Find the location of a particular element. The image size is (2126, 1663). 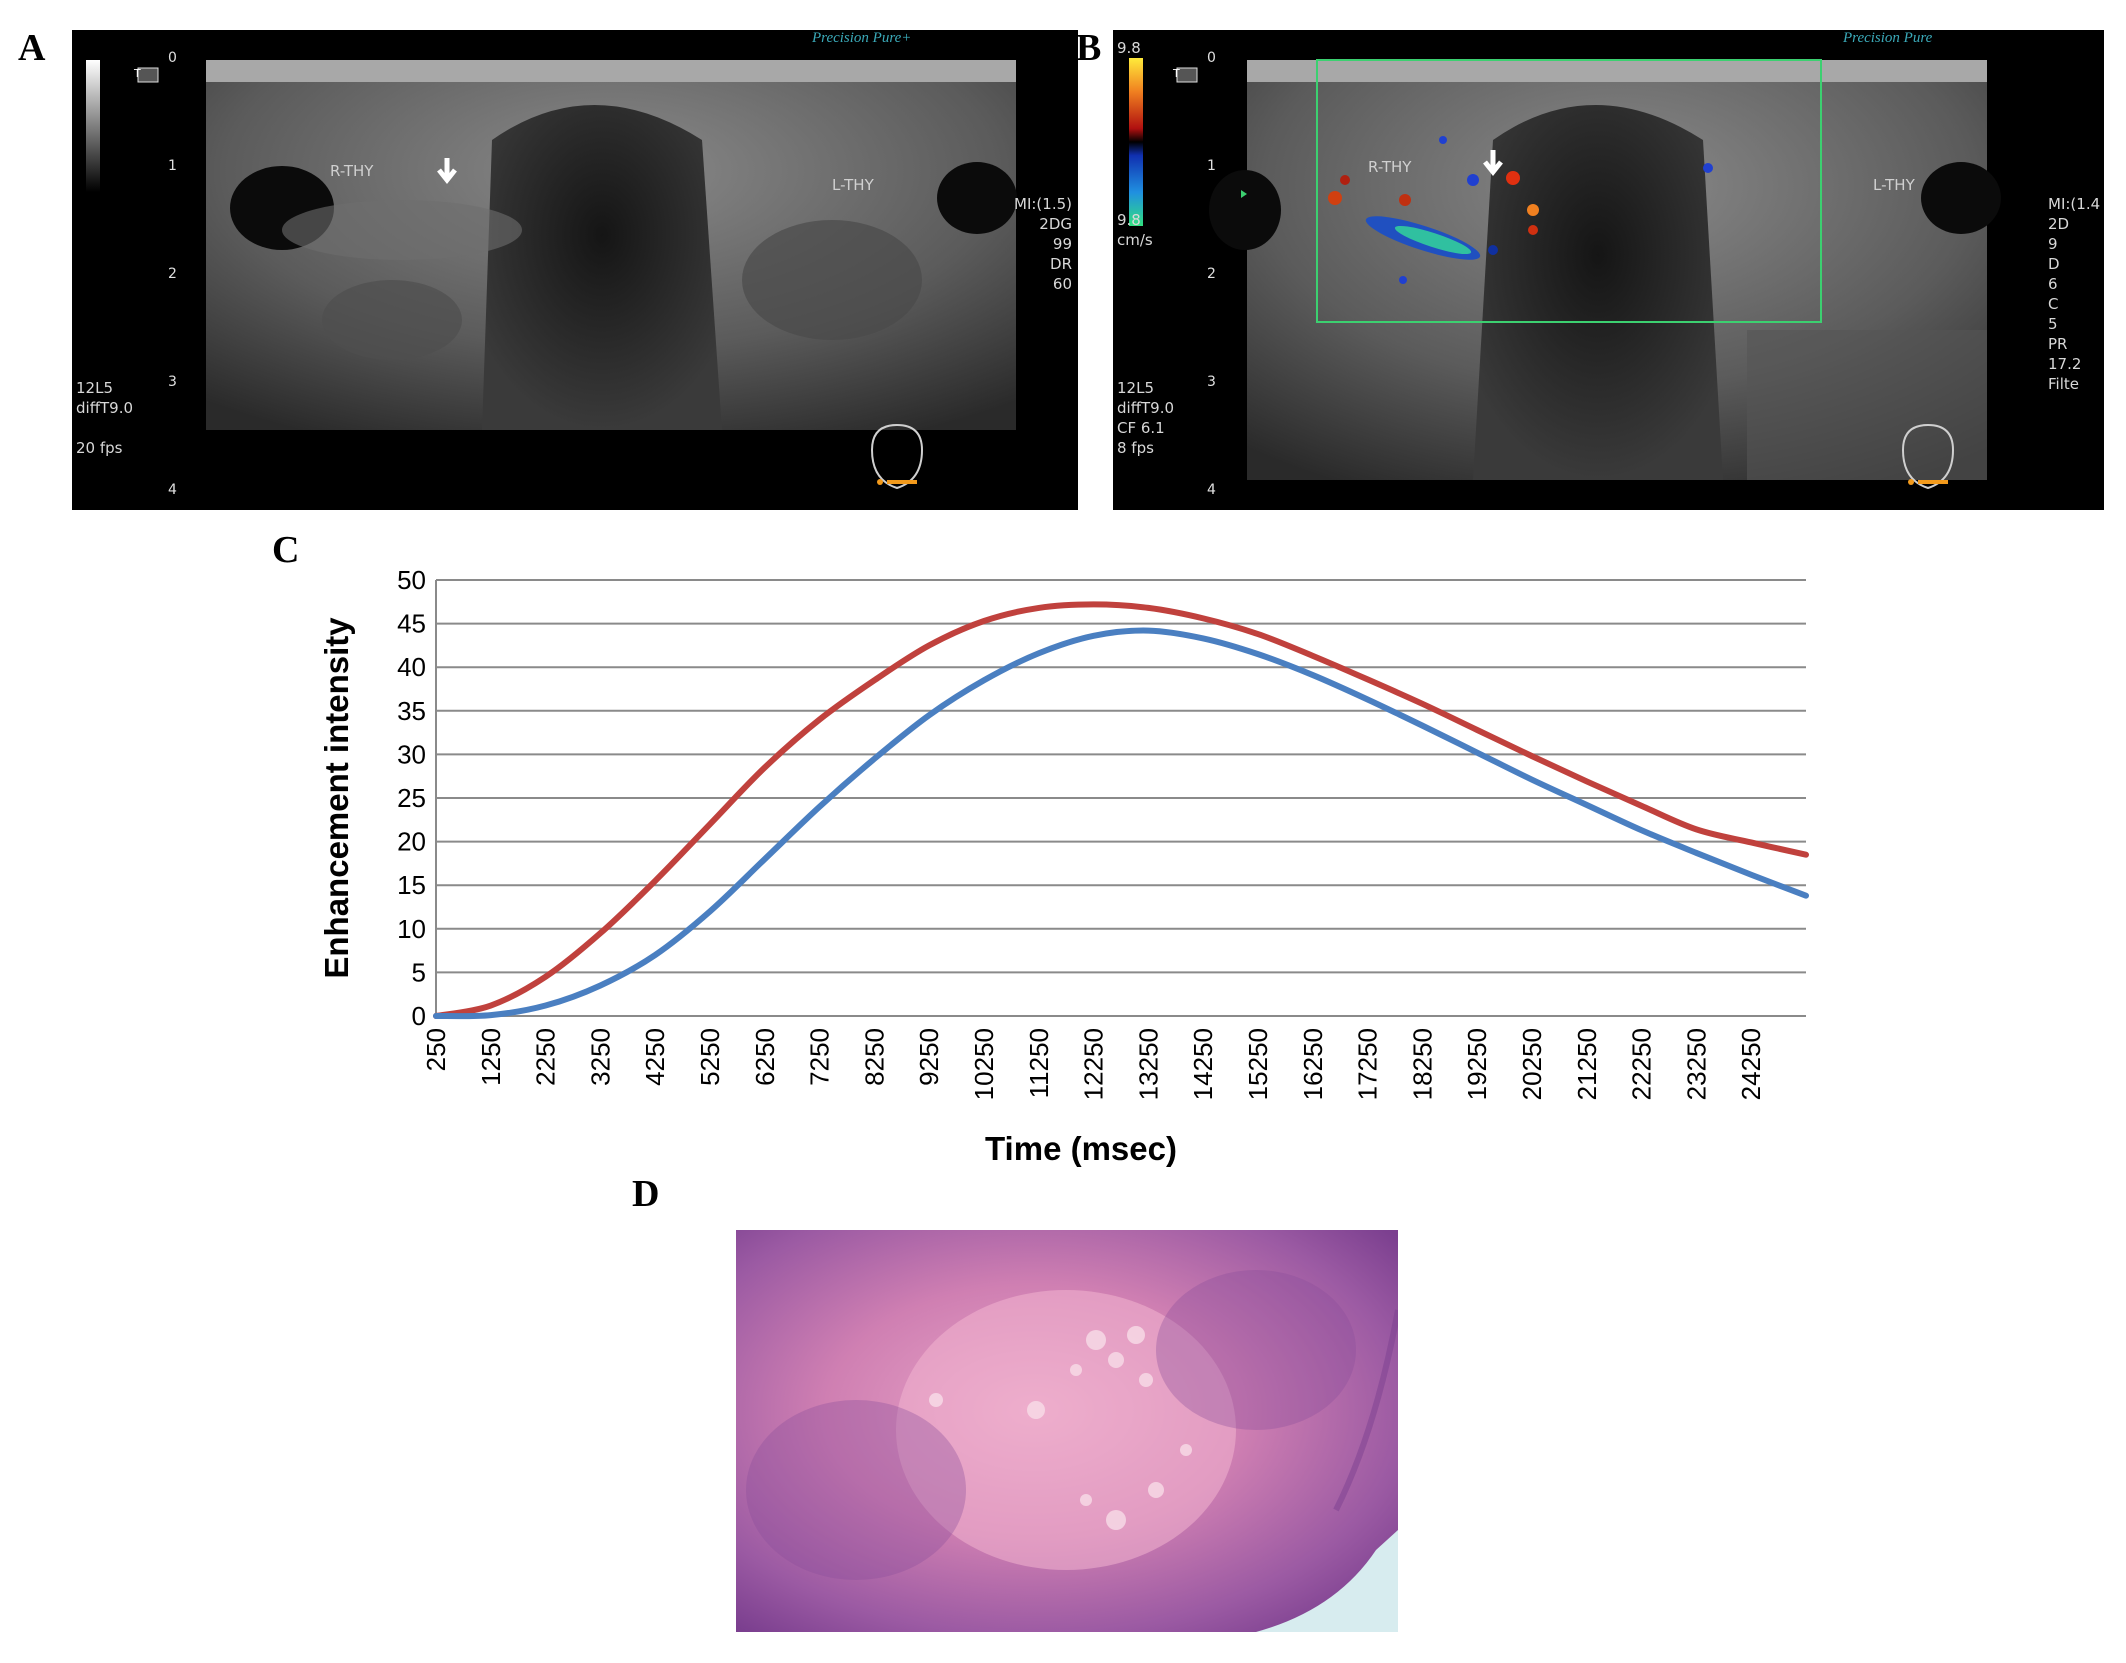

y-tick-label: 50 is located at coordinates (411, 580).